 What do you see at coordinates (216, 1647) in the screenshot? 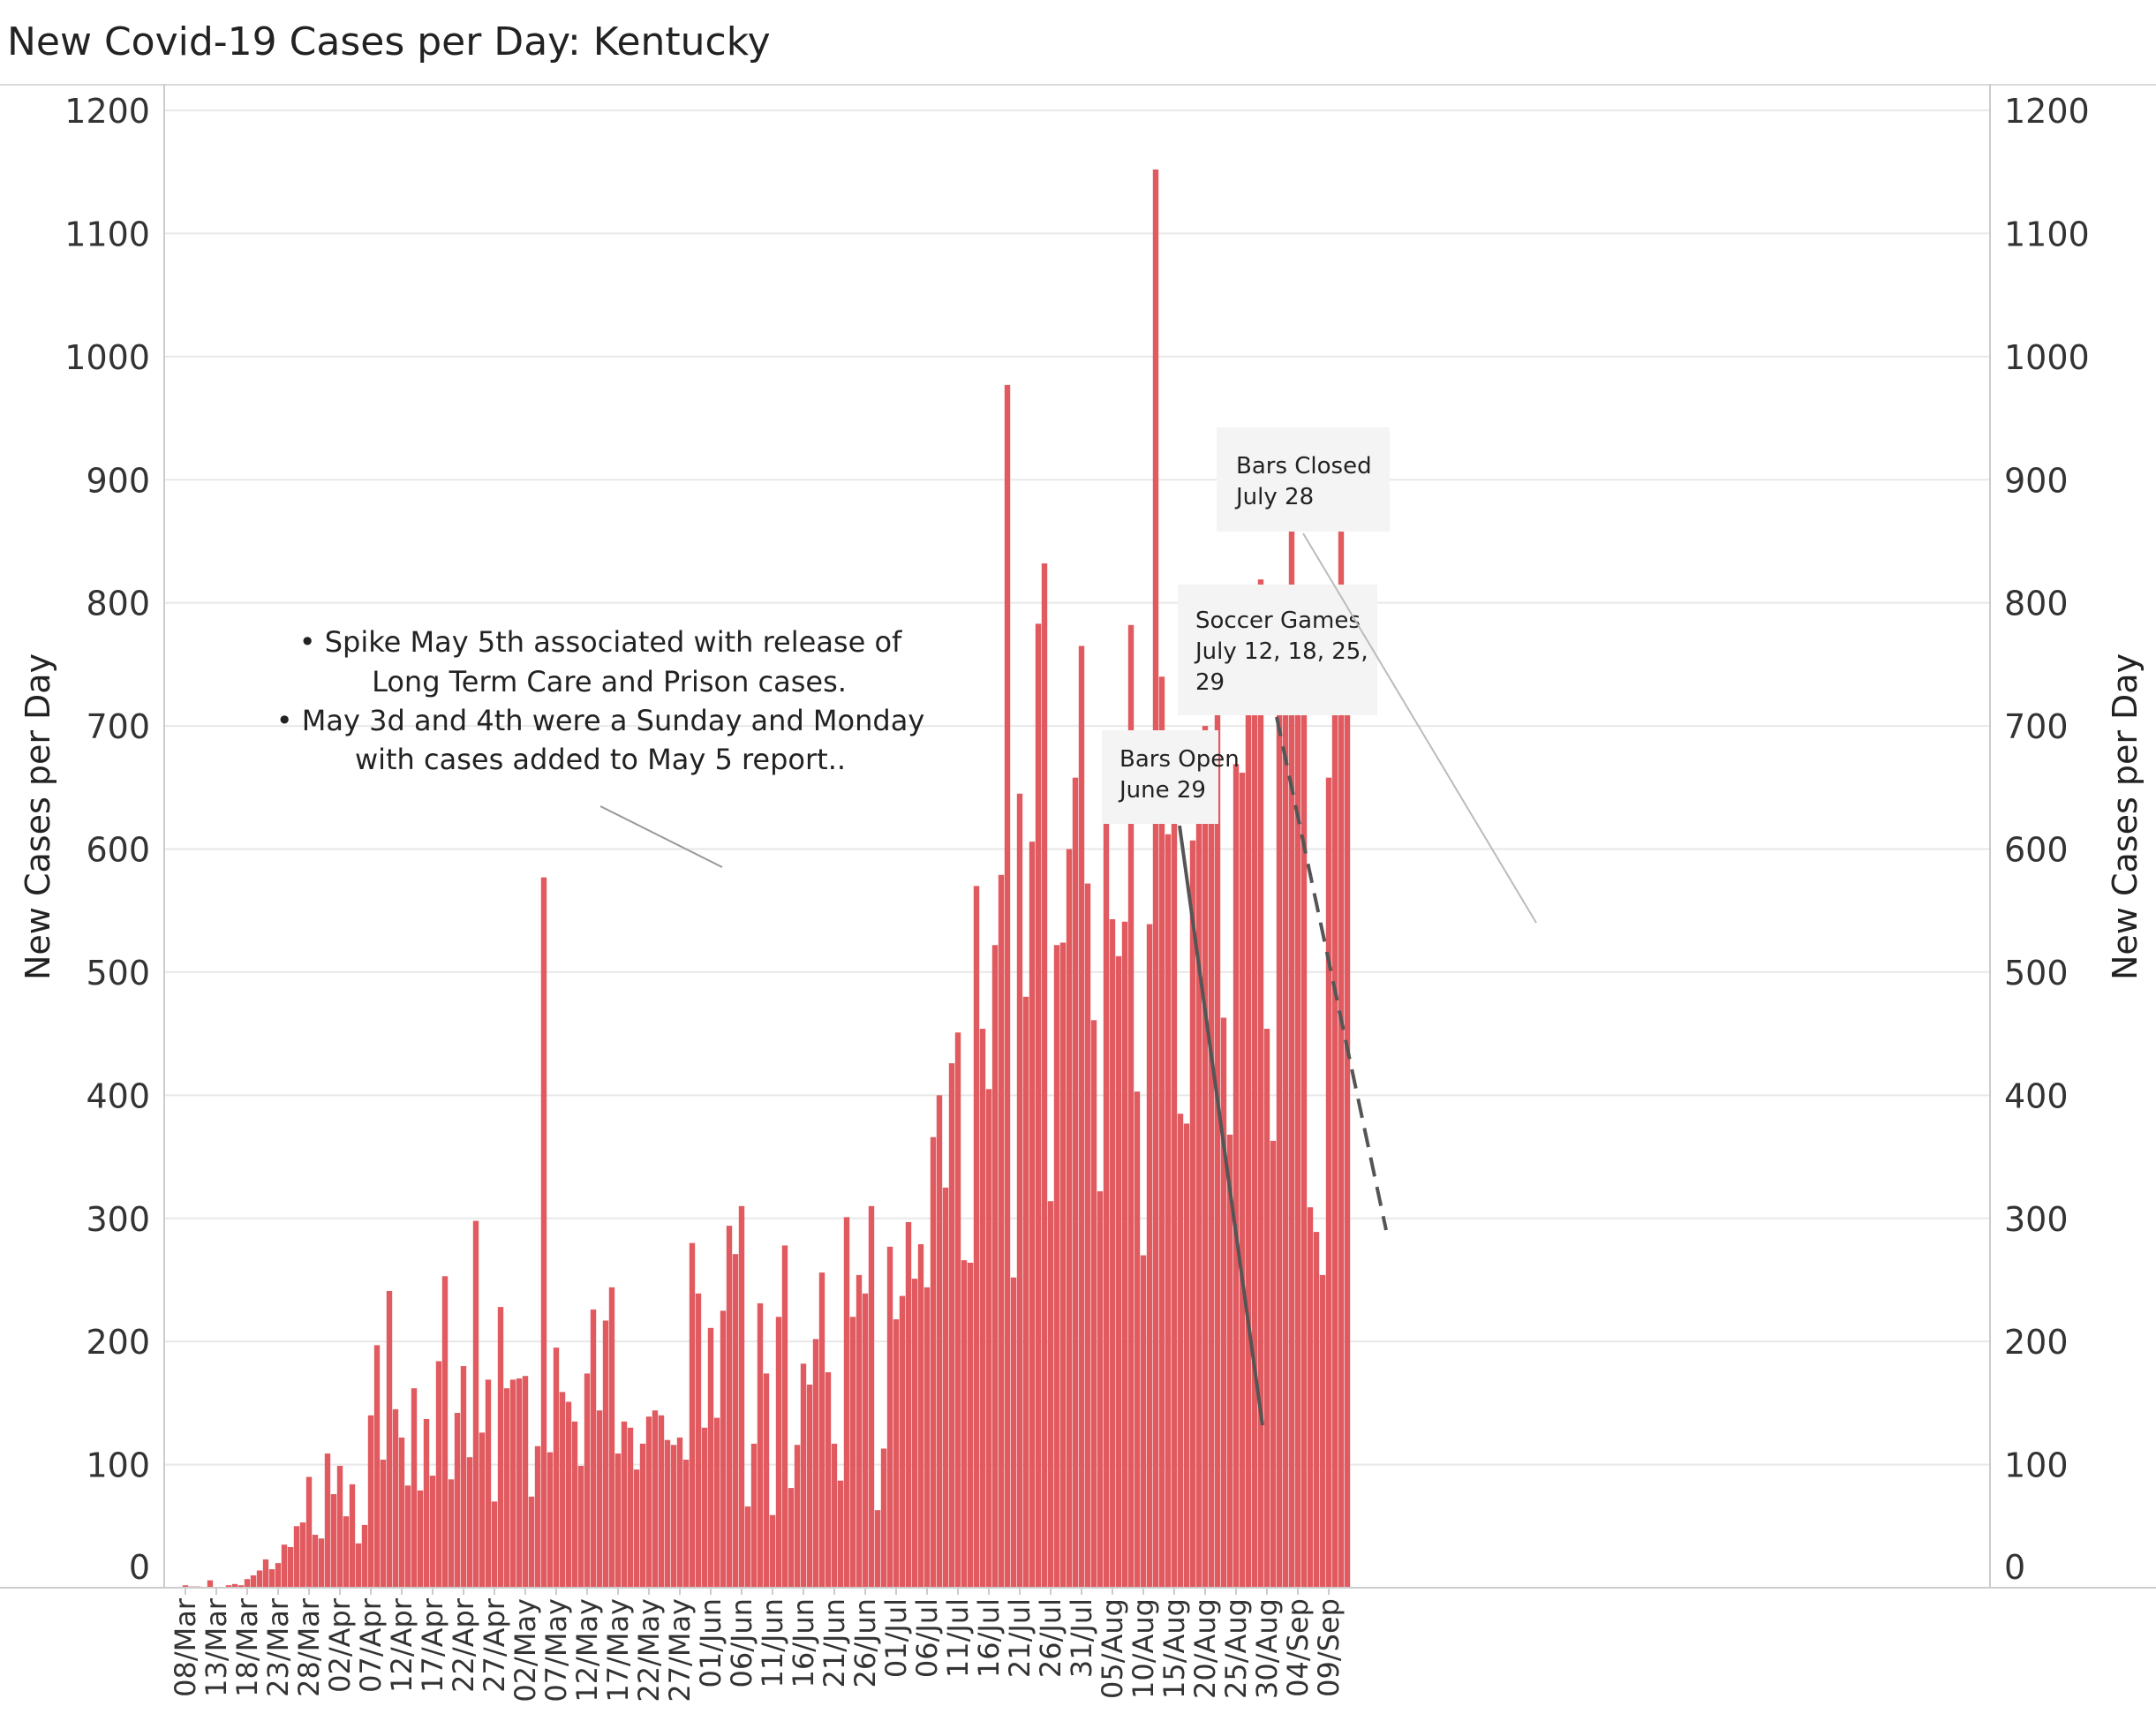
I see `x-tick-label: 13/Mar` at bounding box center [216, 1647].